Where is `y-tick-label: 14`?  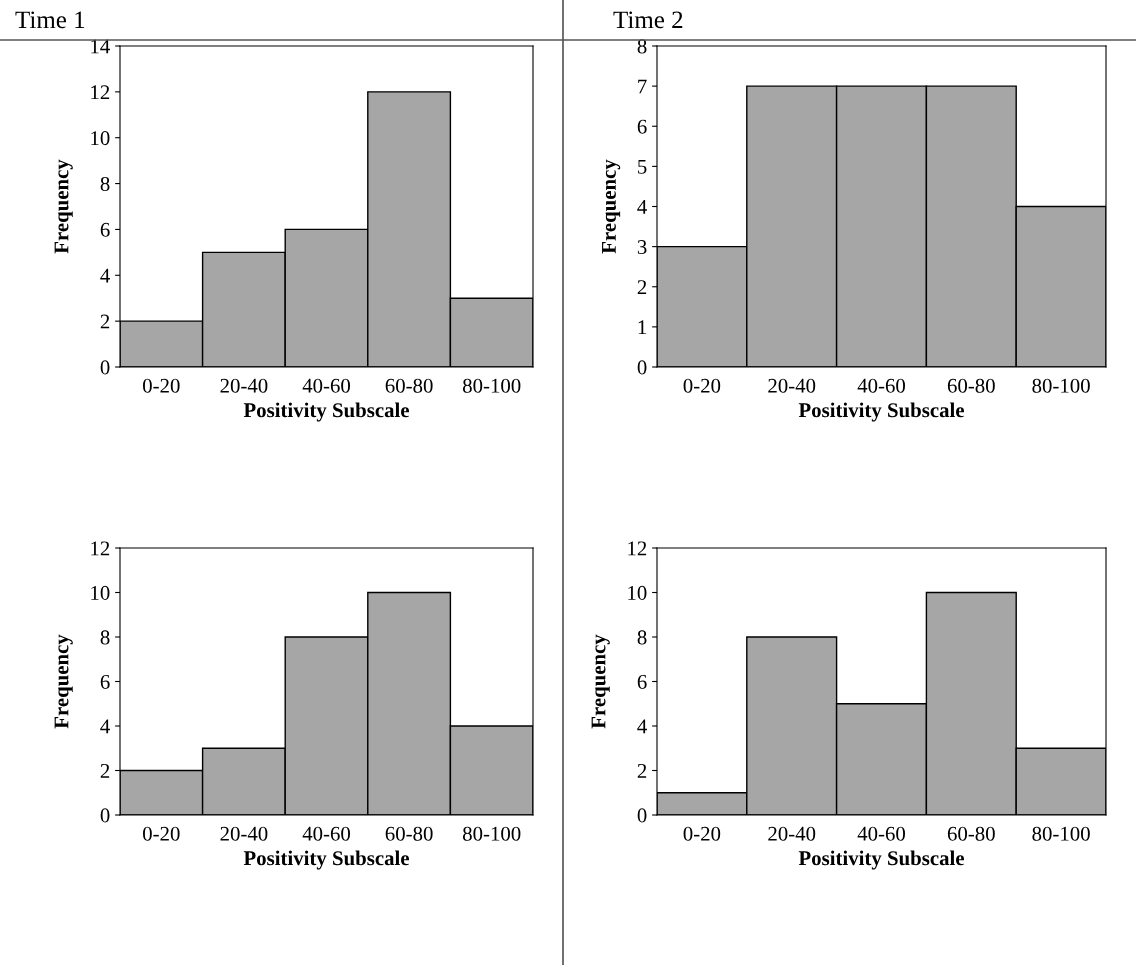
y-tick-label: 14 is located at coordinates (100, 46).